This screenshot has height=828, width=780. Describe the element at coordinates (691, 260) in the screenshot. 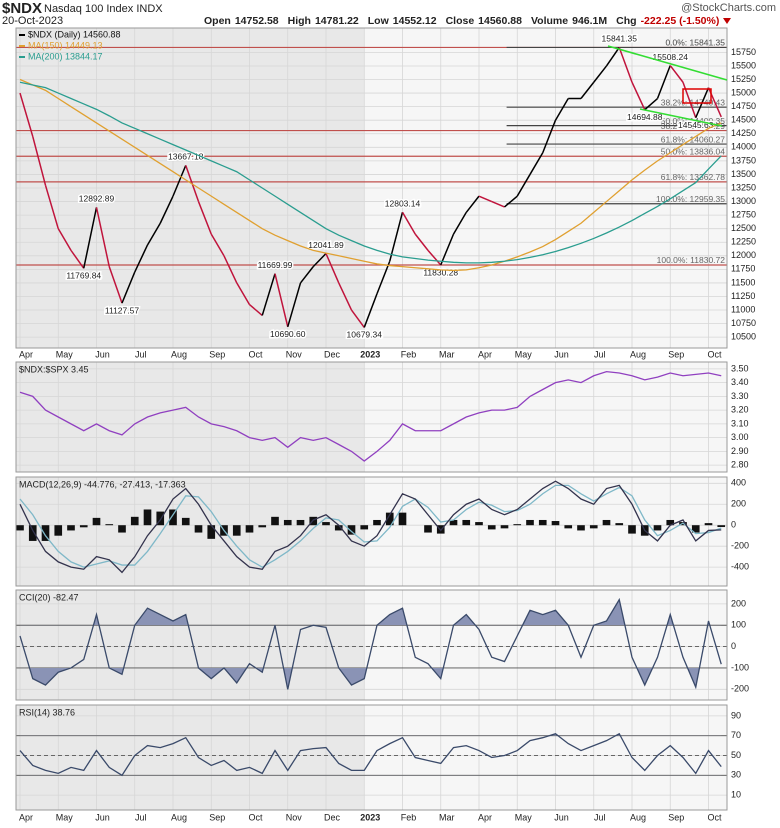

I see `fib-label: 100.0%: 11830.72` at that location.